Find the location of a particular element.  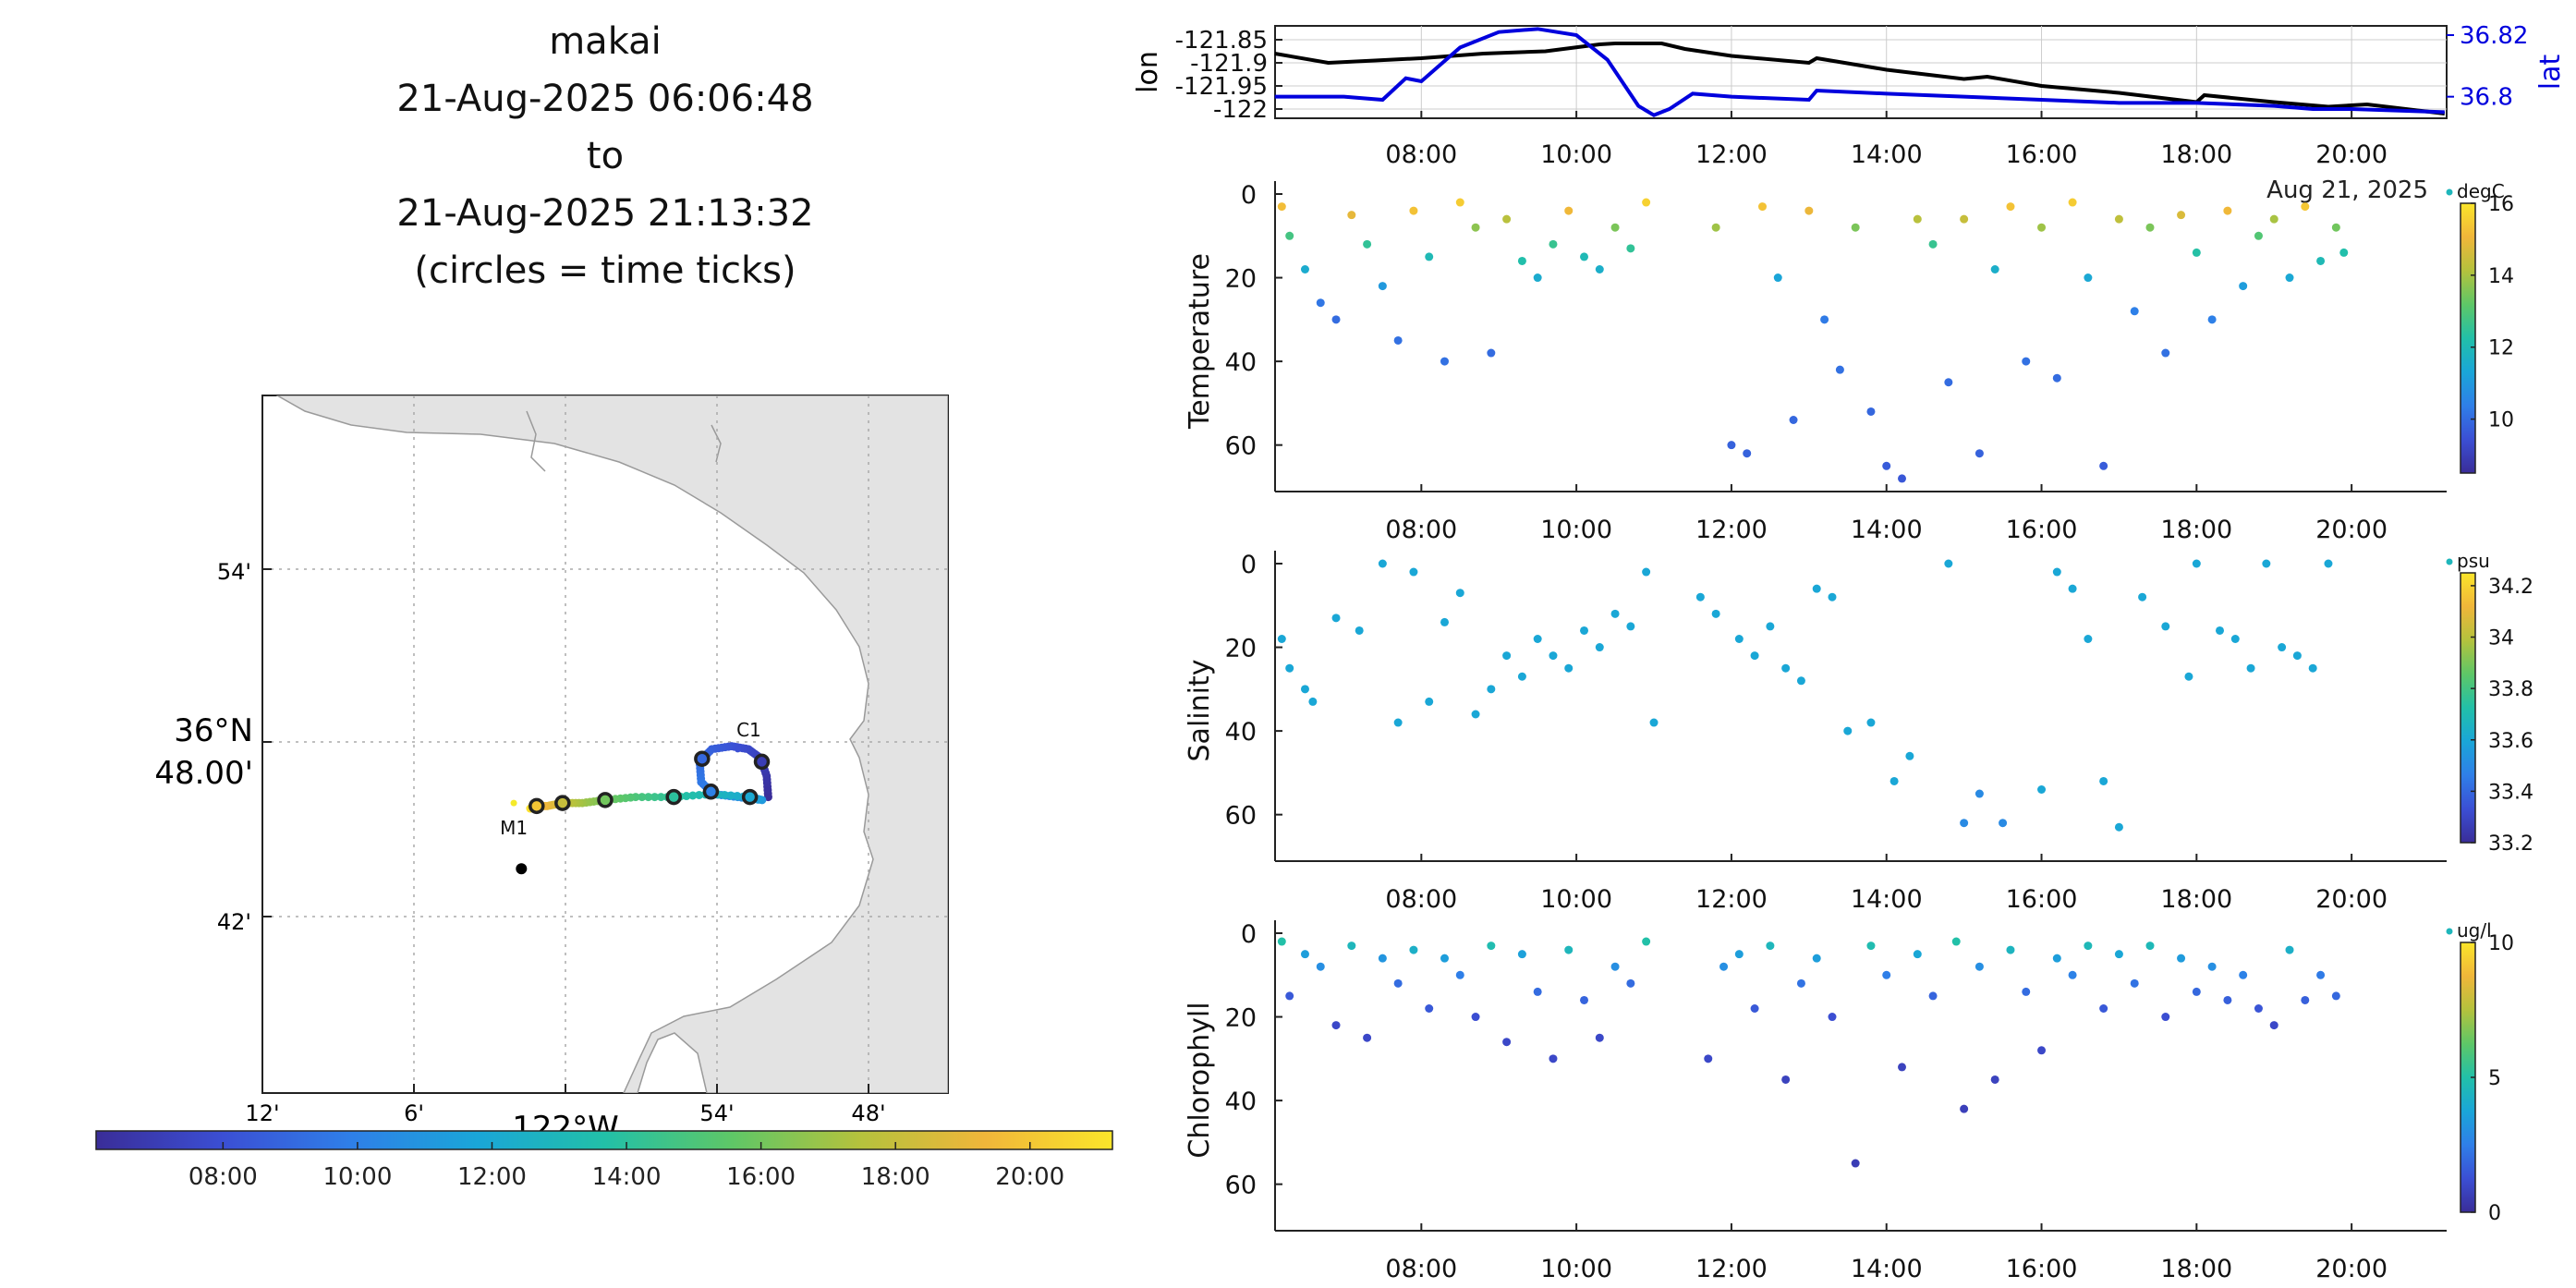

salinity-unit-label: psu is located at coordinates (2473, 561).